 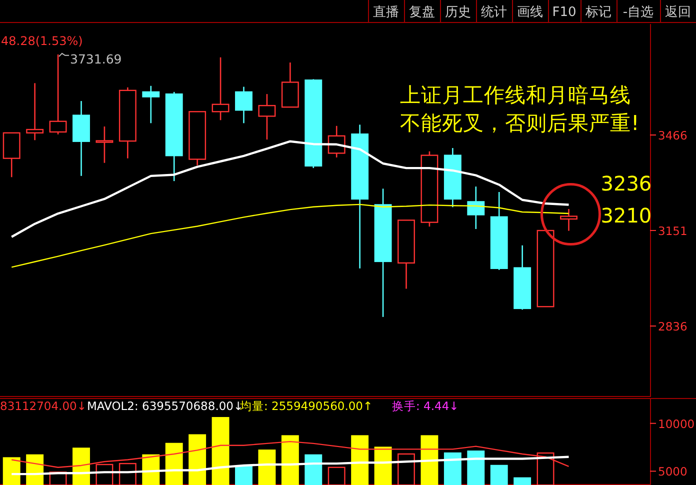 What do you see at coordinates (458, 12) in the screenshot?
I see `text: 历史` at bounding box center [458, 12].